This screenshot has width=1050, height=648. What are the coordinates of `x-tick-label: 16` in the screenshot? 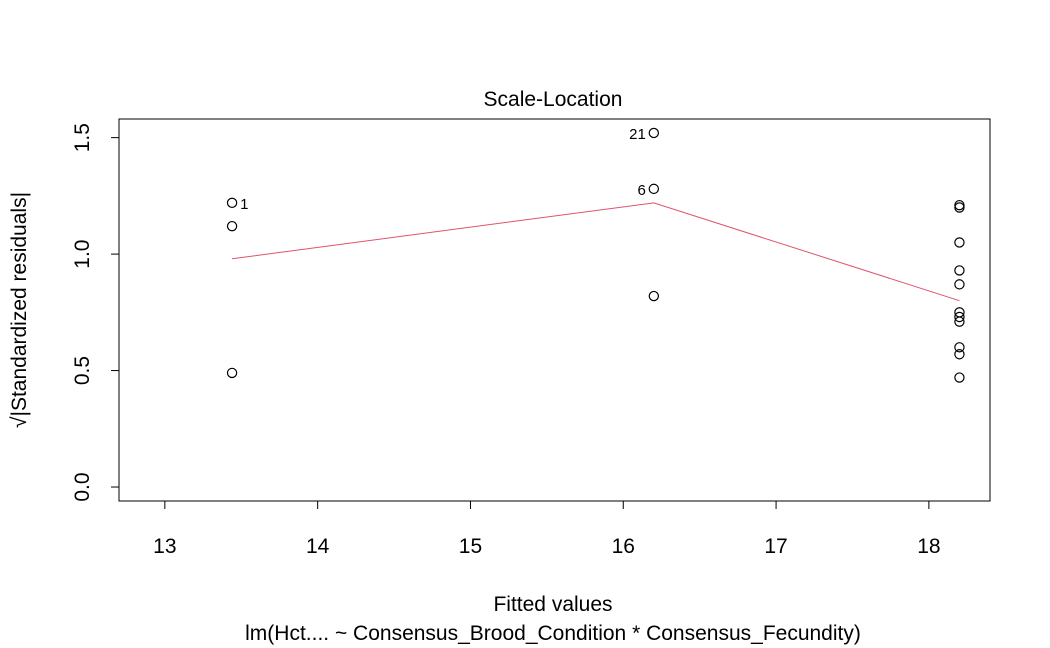 It's located at (623, 546).